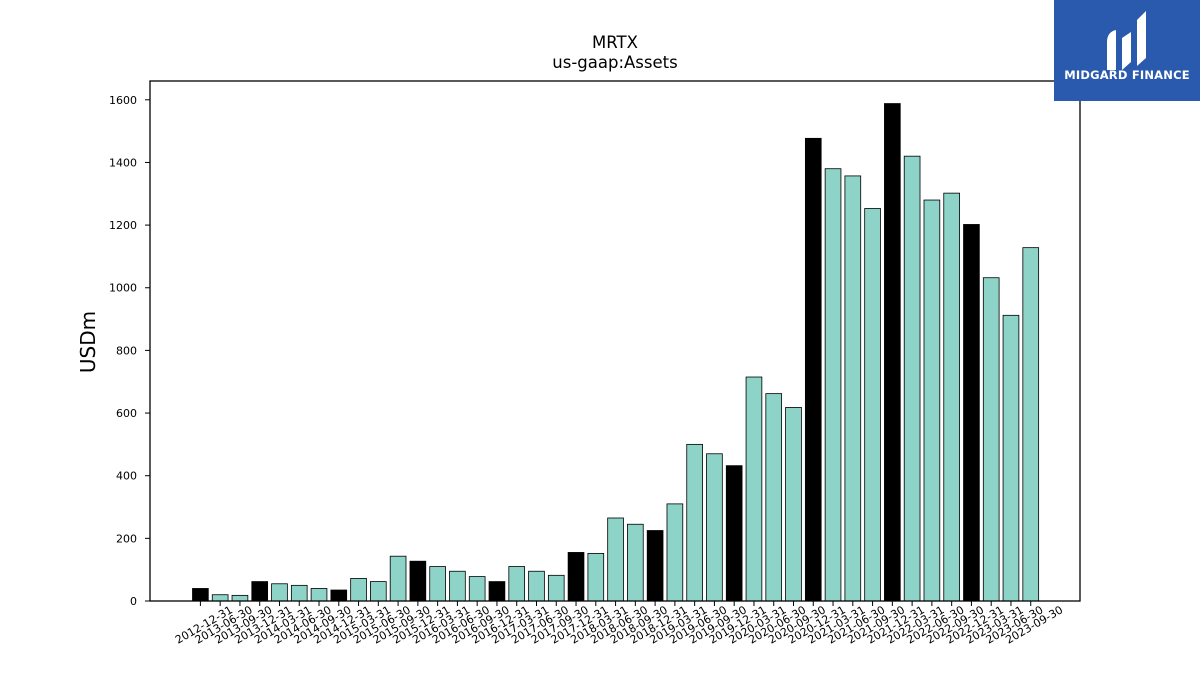  Describe the element at coordinates (614, 62) in the screenshot. I see `chart-subtitle: us-gaap:Assets` at that location.